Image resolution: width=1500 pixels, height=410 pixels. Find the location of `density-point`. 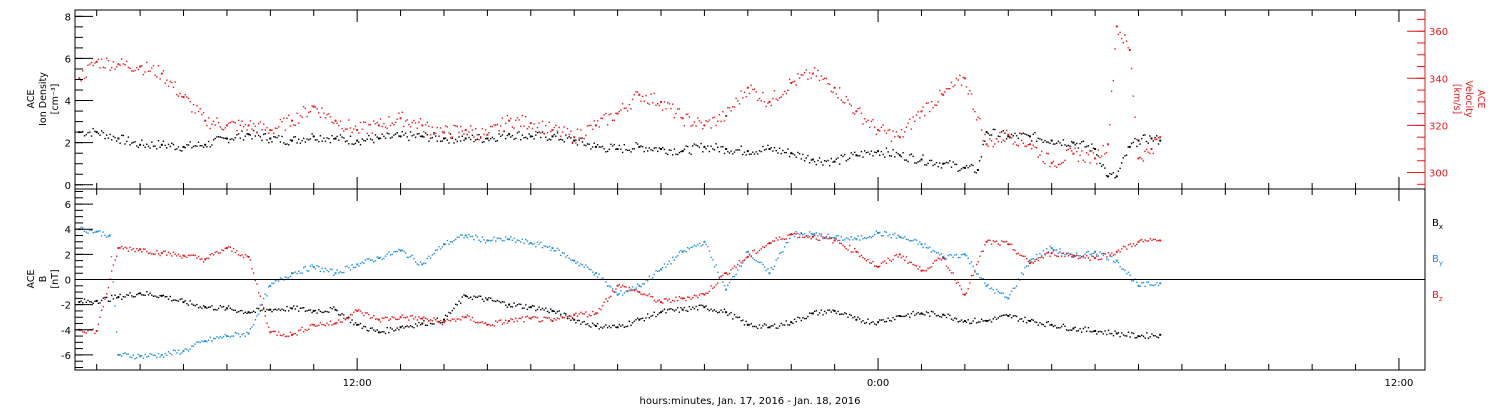

density-point is located at coordinates (617, 149).